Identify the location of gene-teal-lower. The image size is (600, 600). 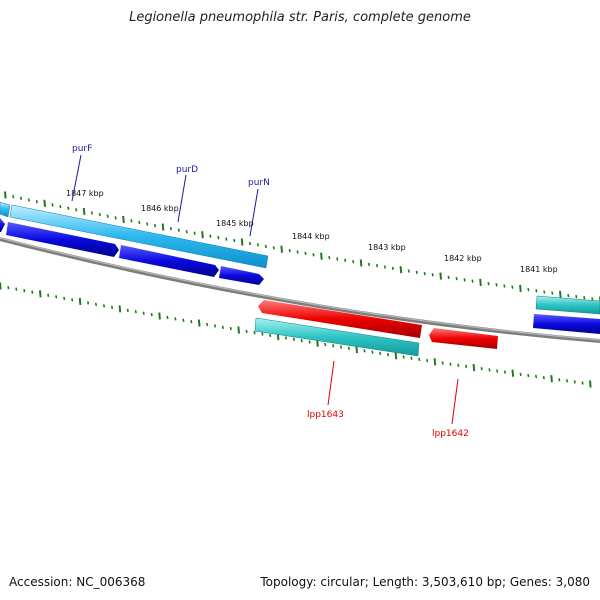
(337, 337).